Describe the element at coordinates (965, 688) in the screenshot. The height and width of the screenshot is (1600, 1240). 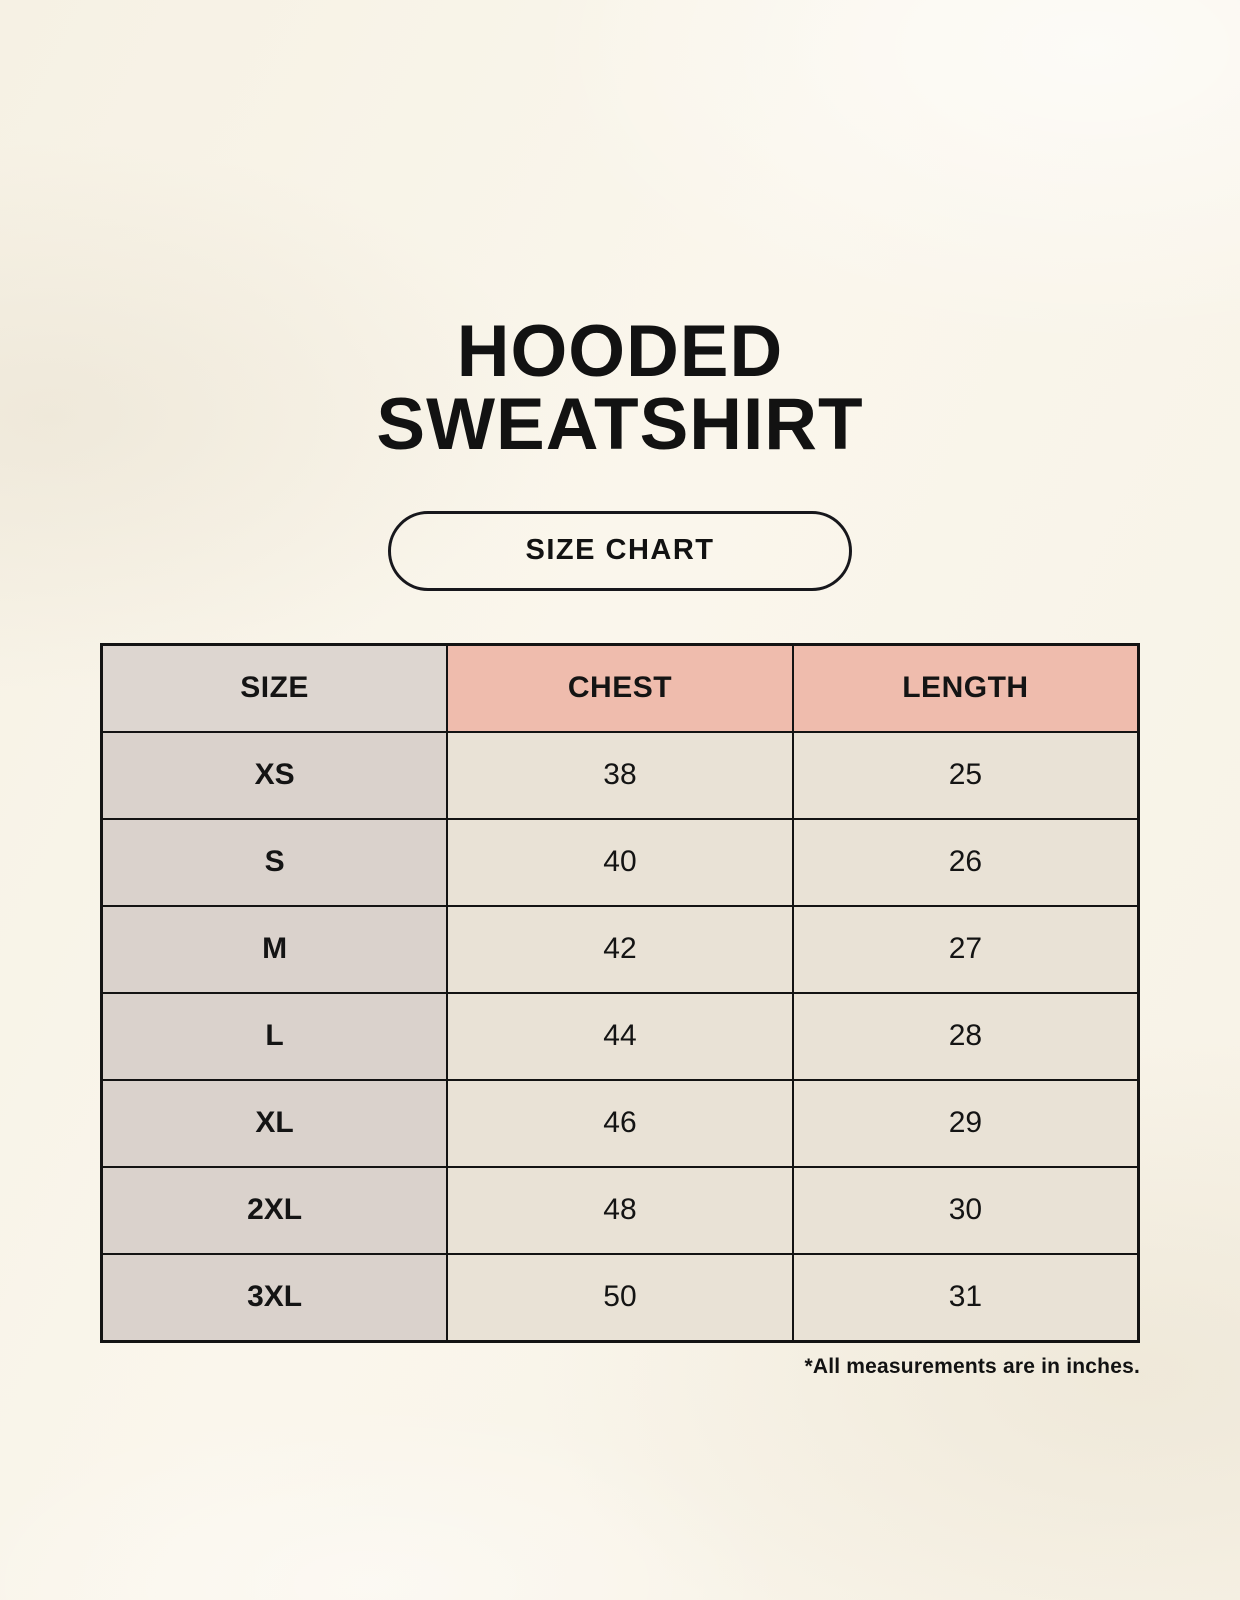
I see `header-length: LENGTH` at that location.